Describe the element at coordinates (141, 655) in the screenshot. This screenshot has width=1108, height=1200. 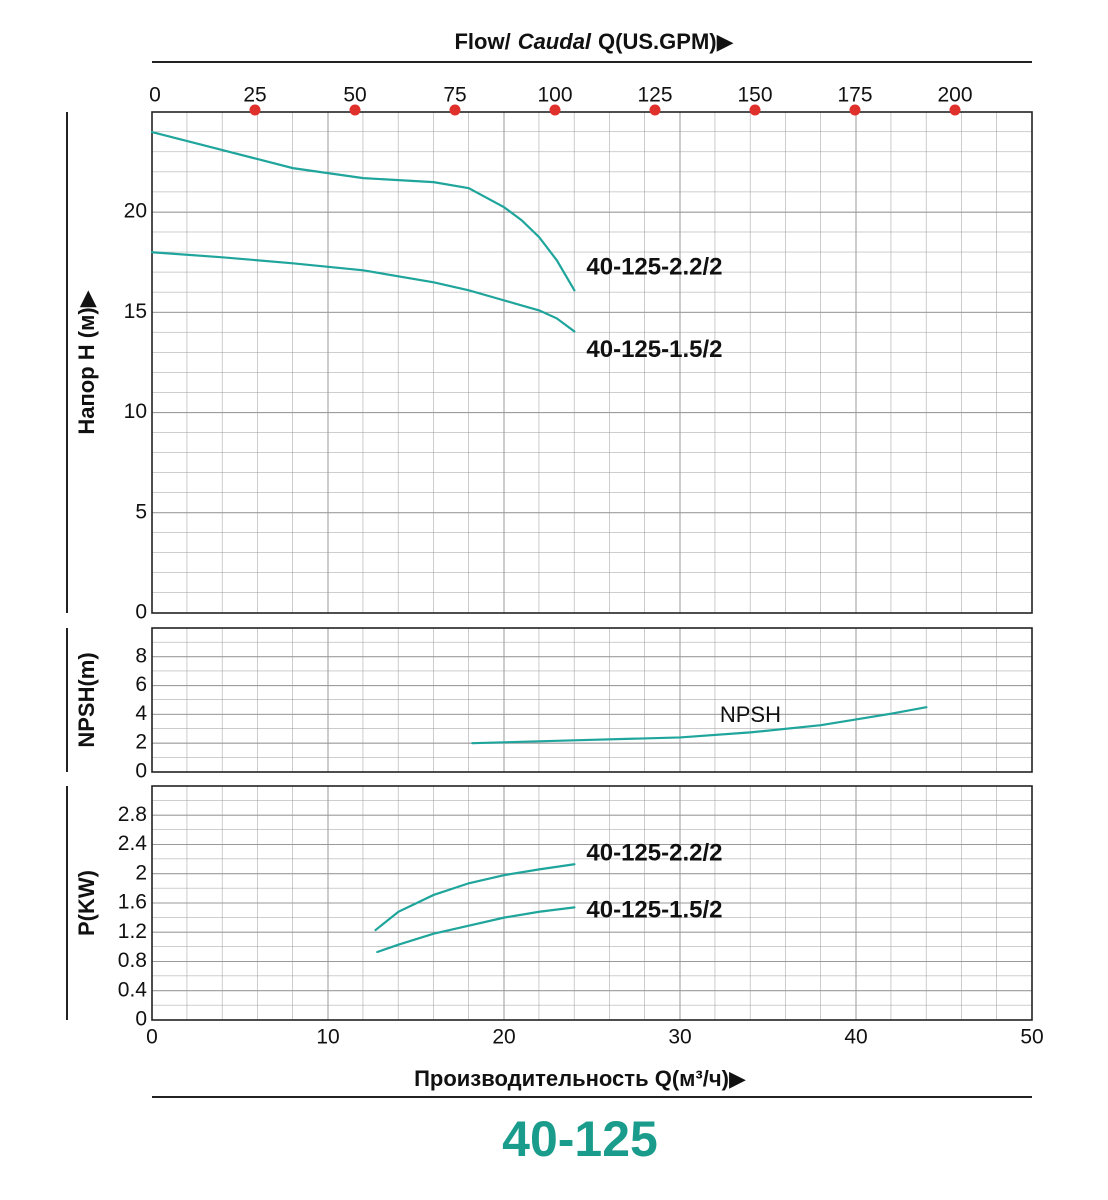
I see `y-tick-label: 8` at that location.